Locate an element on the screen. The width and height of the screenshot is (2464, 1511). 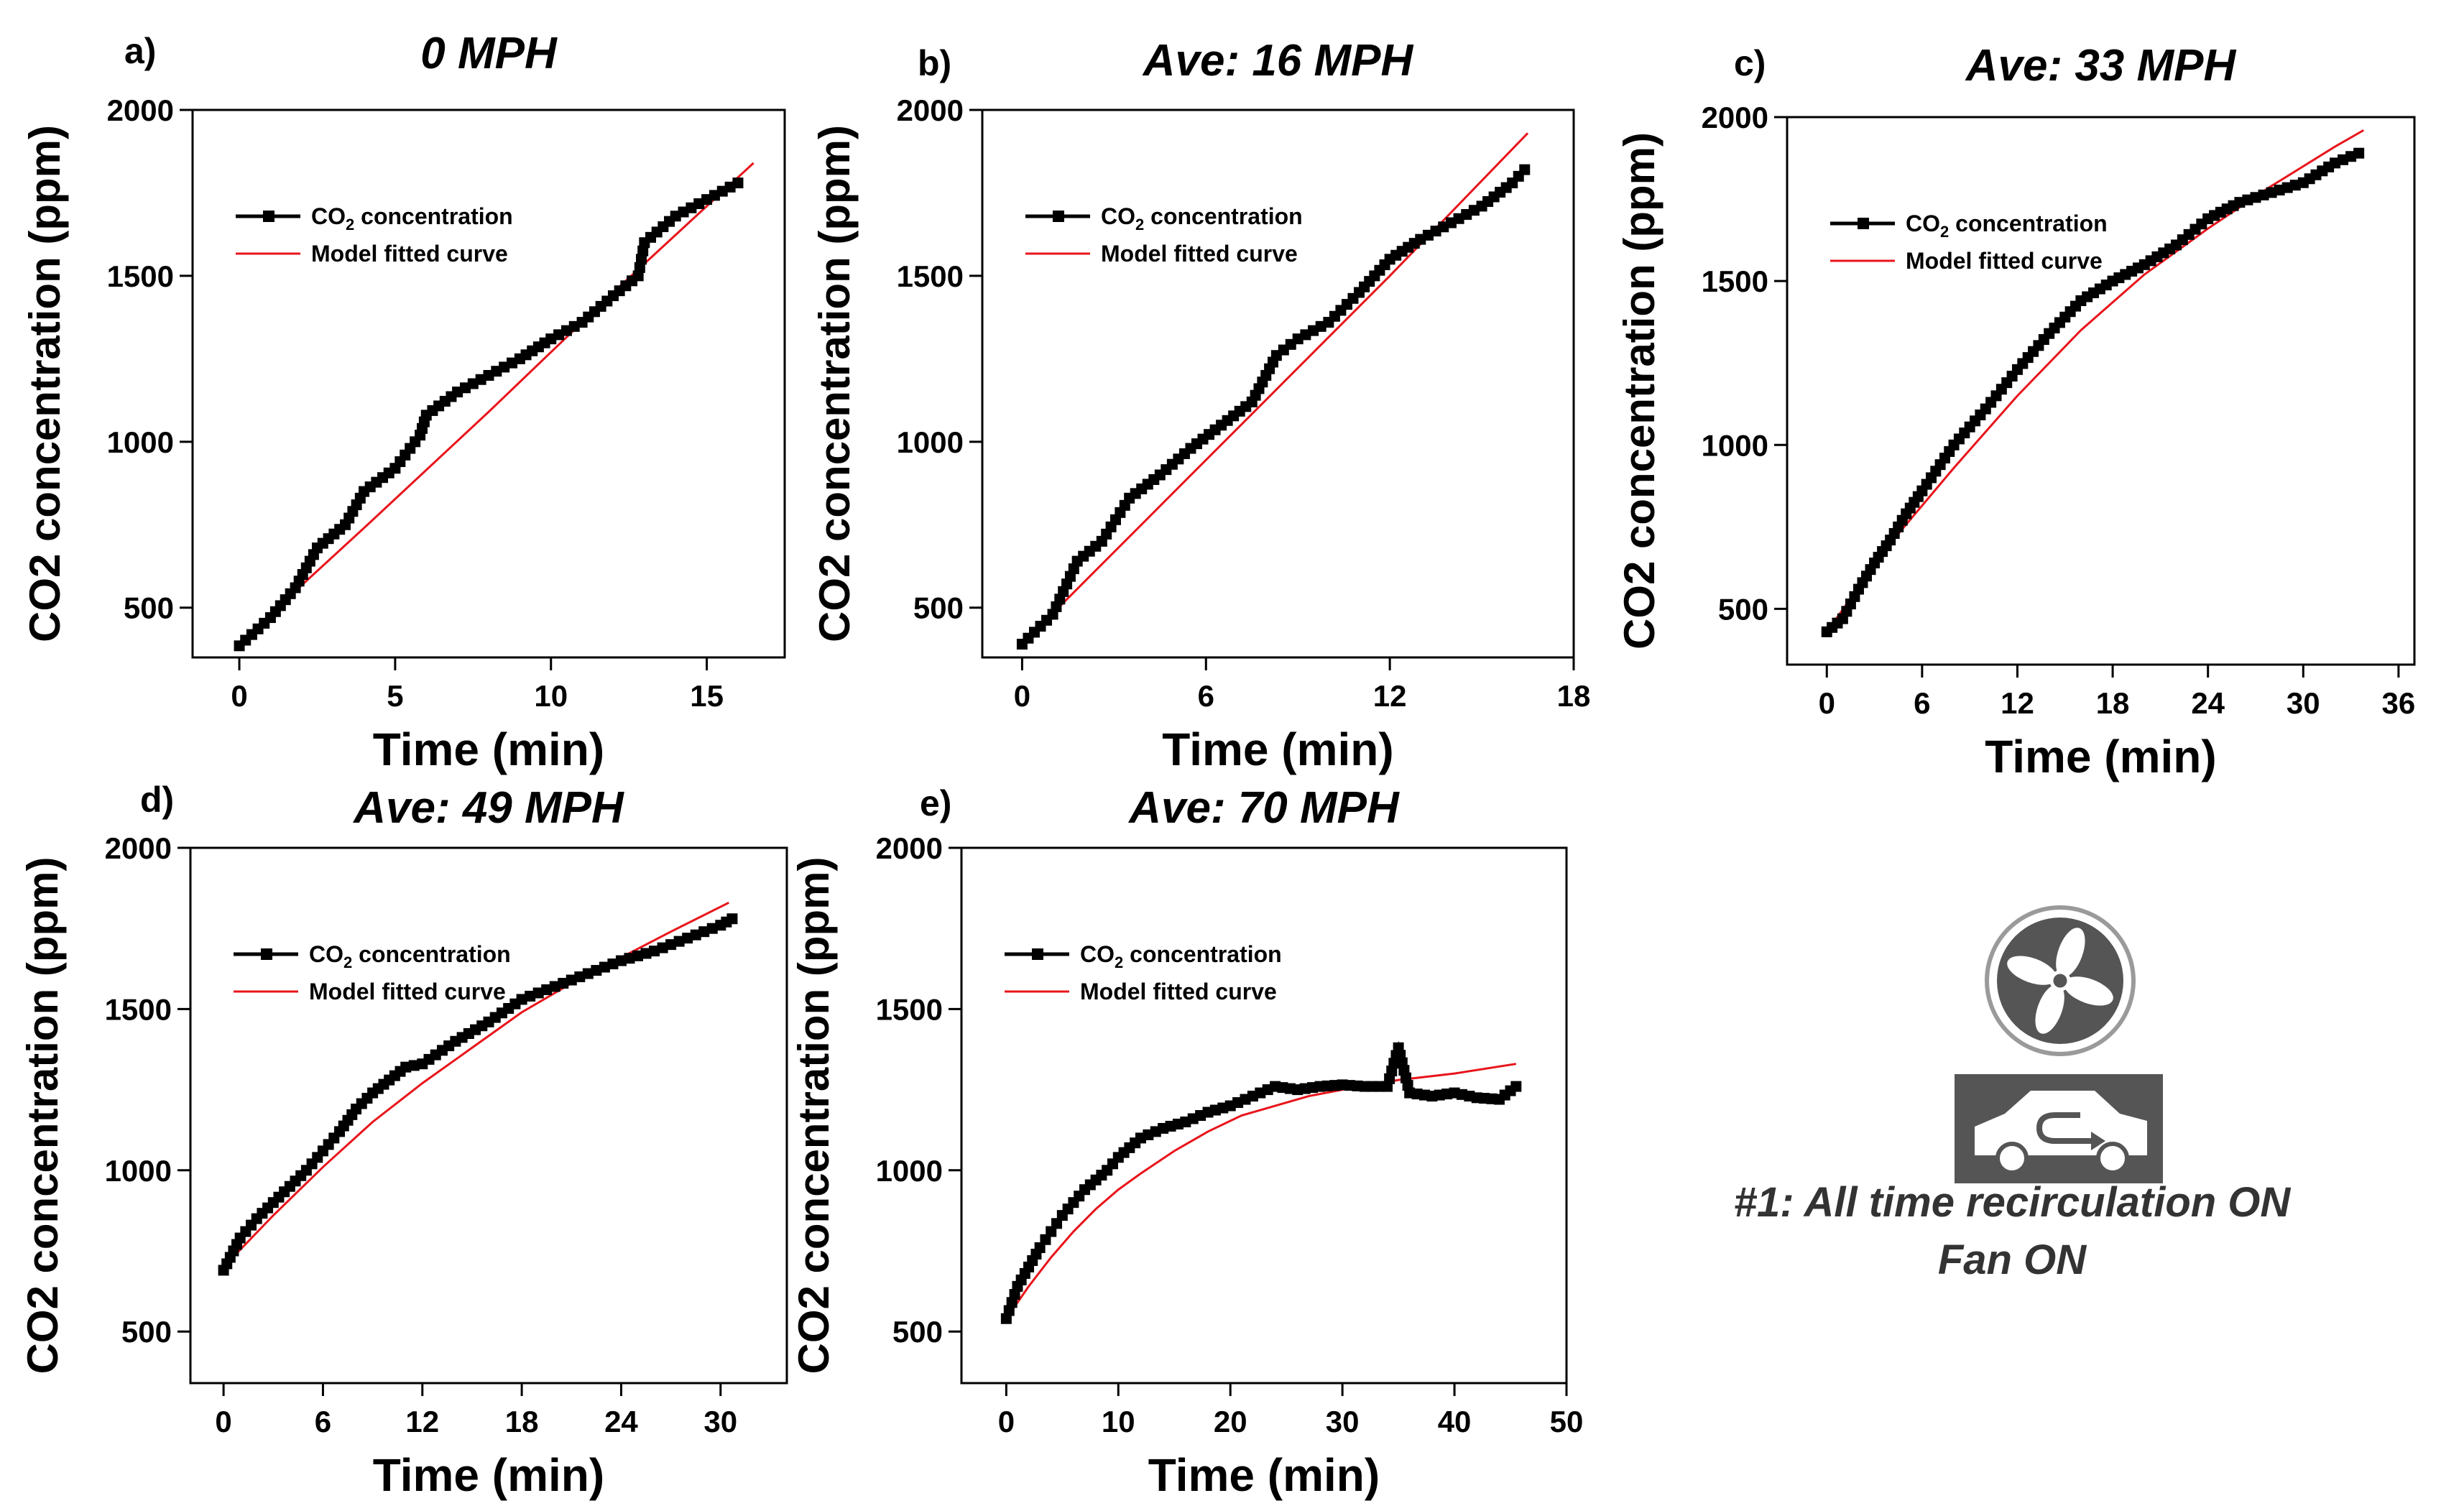
x-tick-label: 36 is located at coordinates (2399, 703).